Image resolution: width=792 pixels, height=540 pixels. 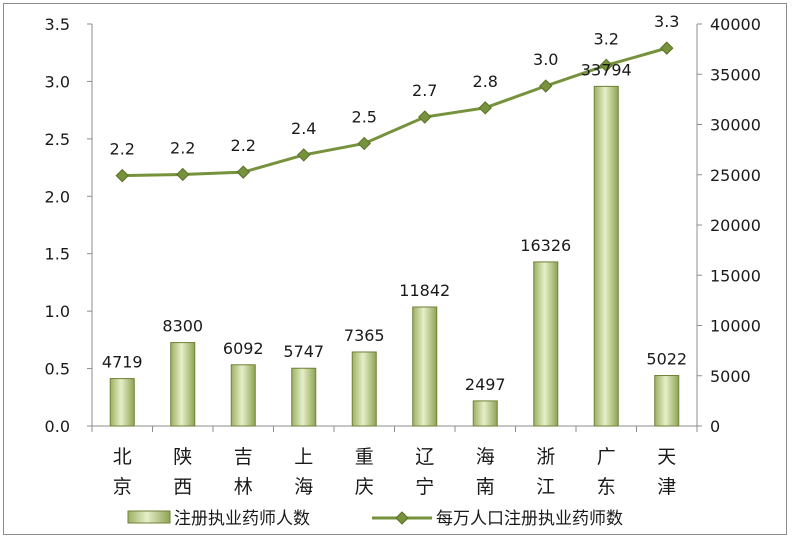 What do you see at coordinates (485, 384) in the screenshot?
I see `bar-value-label: 2497` at bounding box center [485, 384].